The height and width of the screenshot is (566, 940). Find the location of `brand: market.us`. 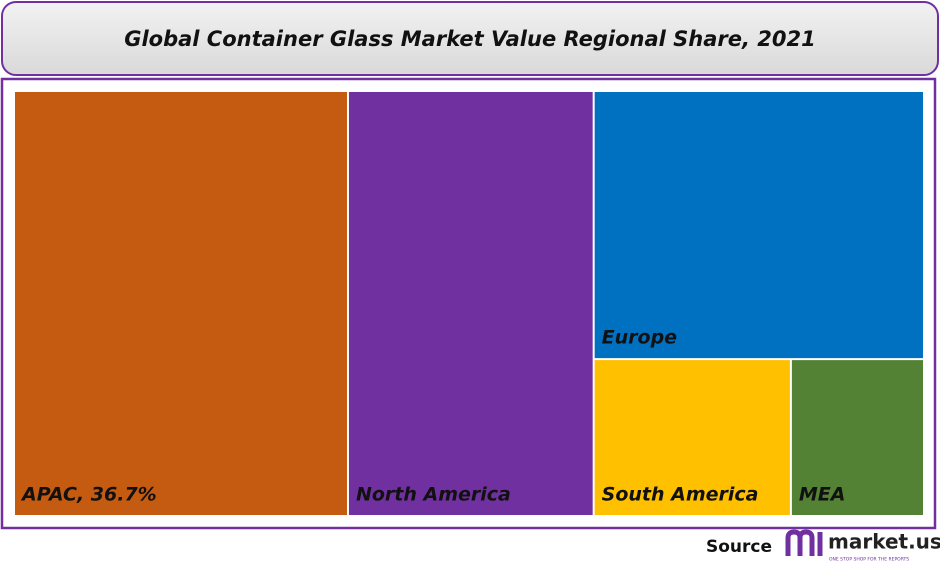

brand: market.us is located at coordinates (884, 542).